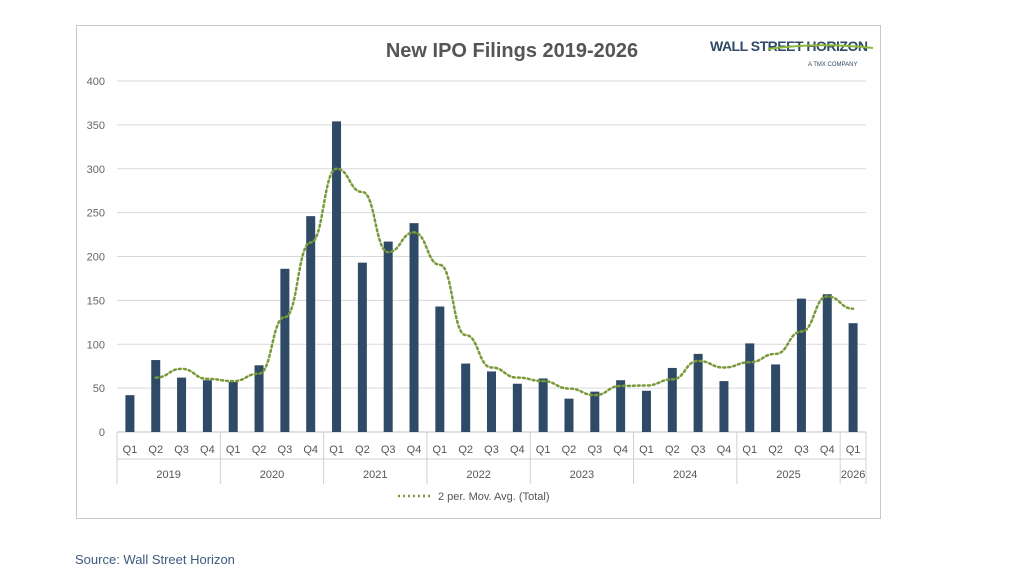 The height and width of the screenshot is (583, 1024). I want to click on y-tick-label: 0, so click(102, 433).